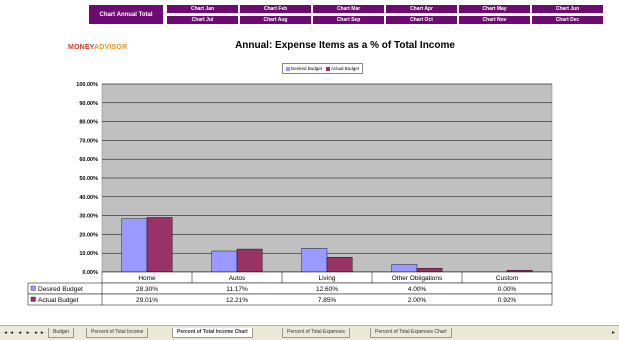 The height and width of the screenshot is (340, 619). Describe the element at coordinates (421, 20) in the screenshot. I see `chart-month-button: Chart Oct` at that location.